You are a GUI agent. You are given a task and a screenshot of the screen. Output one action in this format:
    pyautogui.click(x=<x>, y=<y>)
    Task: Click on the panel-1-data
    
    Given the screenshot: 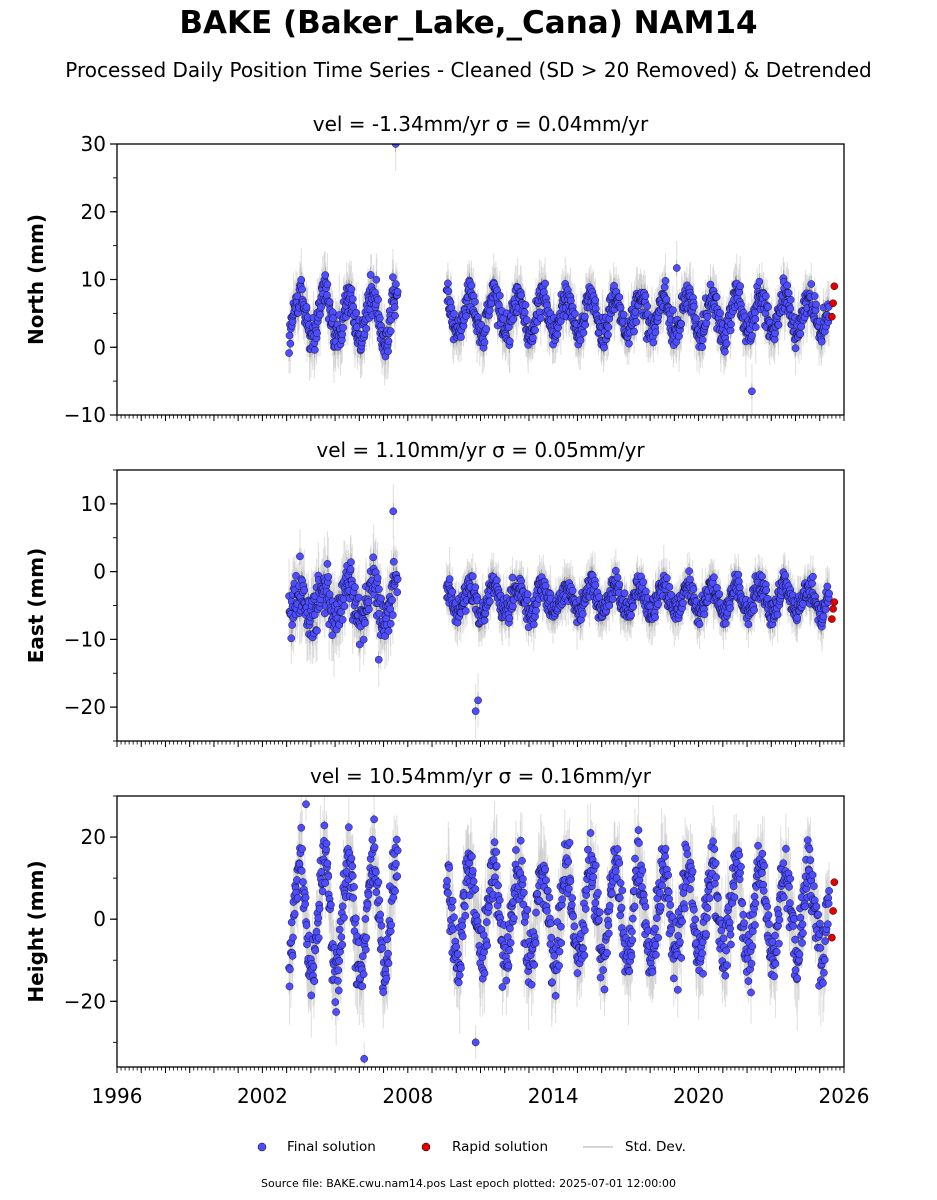 What is the action you would take?
    pyautogui.click(x=562, y=611)
    